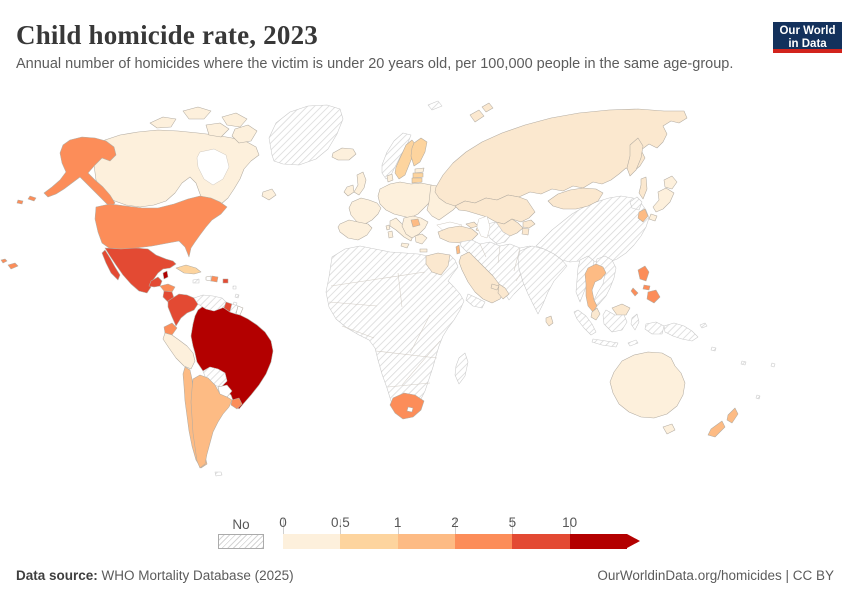 The width and height of the screenshot is (850, 600). I want to click on country-france, so click(365, 211).